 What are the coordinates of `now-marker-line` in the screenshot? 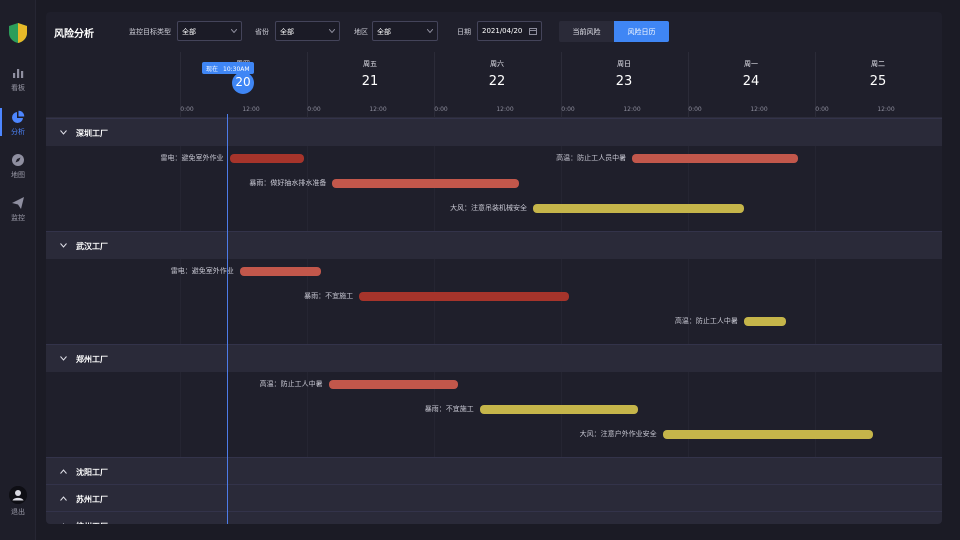 It's located at (227, 319).